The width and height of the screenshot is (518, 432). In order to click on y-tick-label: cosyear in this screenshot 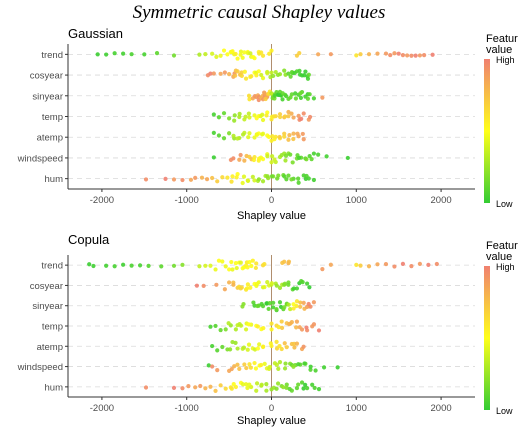, I will do `click(46, 286)`.